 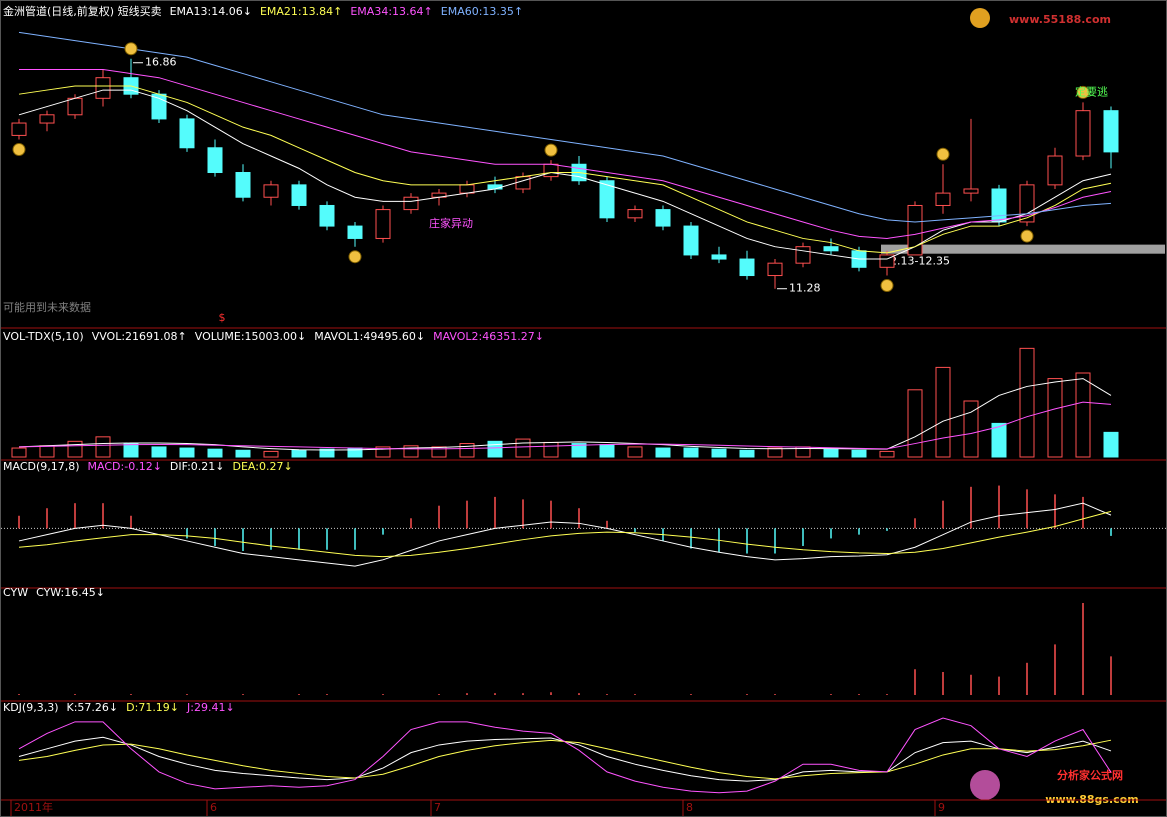 What do you see at coordinates (1090, 775) in the screenshot?
I see `logo-text: 分析家公式网` at bounding box center [1090, 775].